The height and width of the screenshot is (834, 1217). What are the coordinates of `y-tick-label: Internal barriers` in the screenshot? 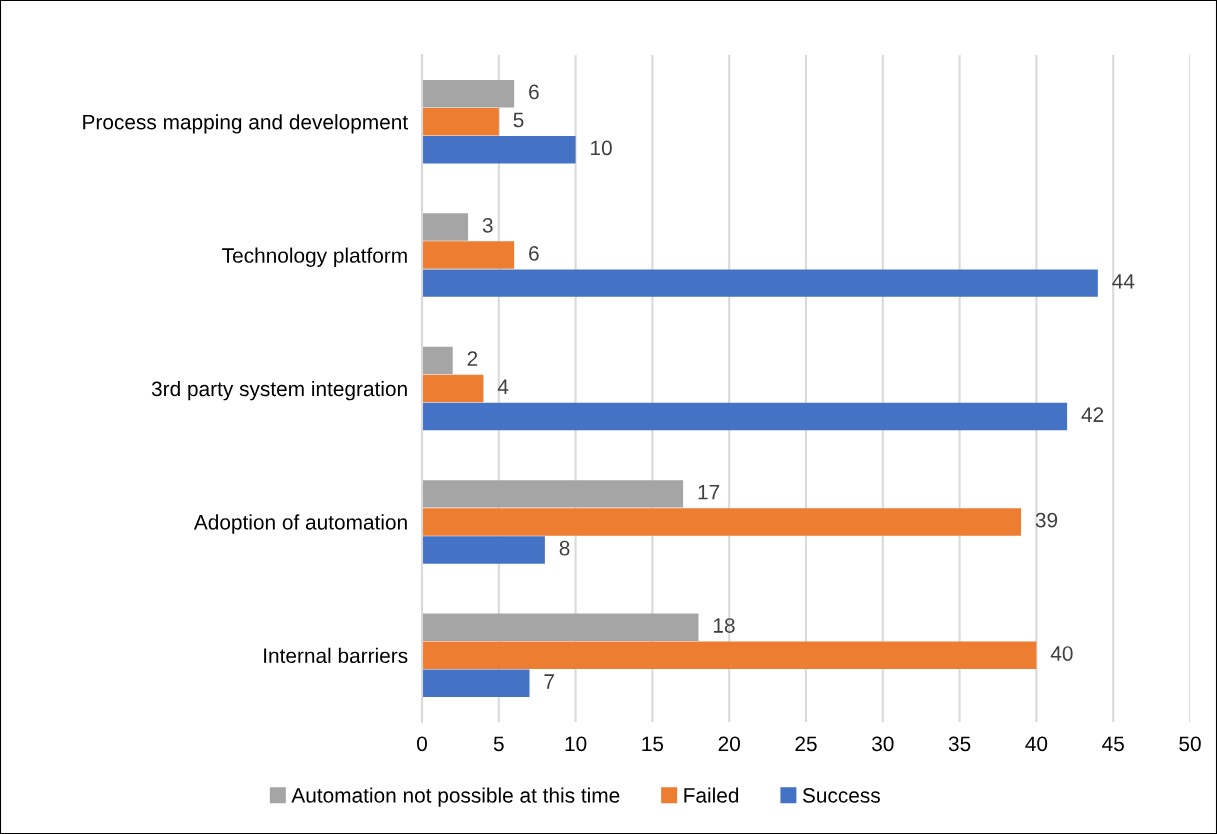 It's located at (336, 655).